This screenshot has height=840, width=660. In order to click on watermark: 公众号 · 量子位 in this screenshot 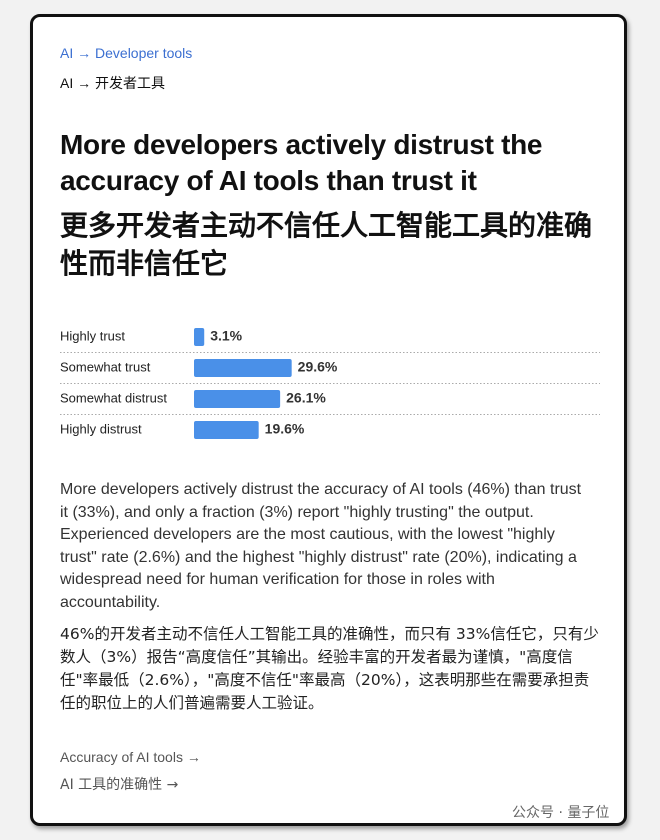, I will do `click(561, 813)`.